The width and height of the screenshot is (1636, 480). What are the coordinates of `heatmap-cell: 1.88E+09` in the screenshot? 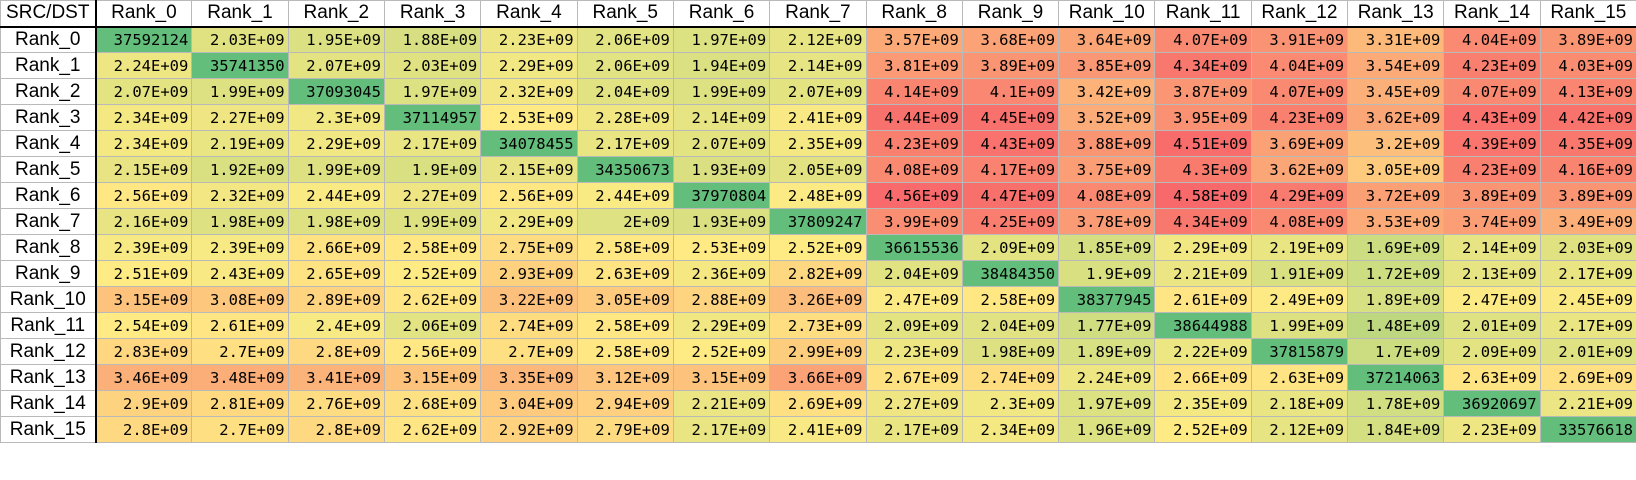 It's located at (432, 39).